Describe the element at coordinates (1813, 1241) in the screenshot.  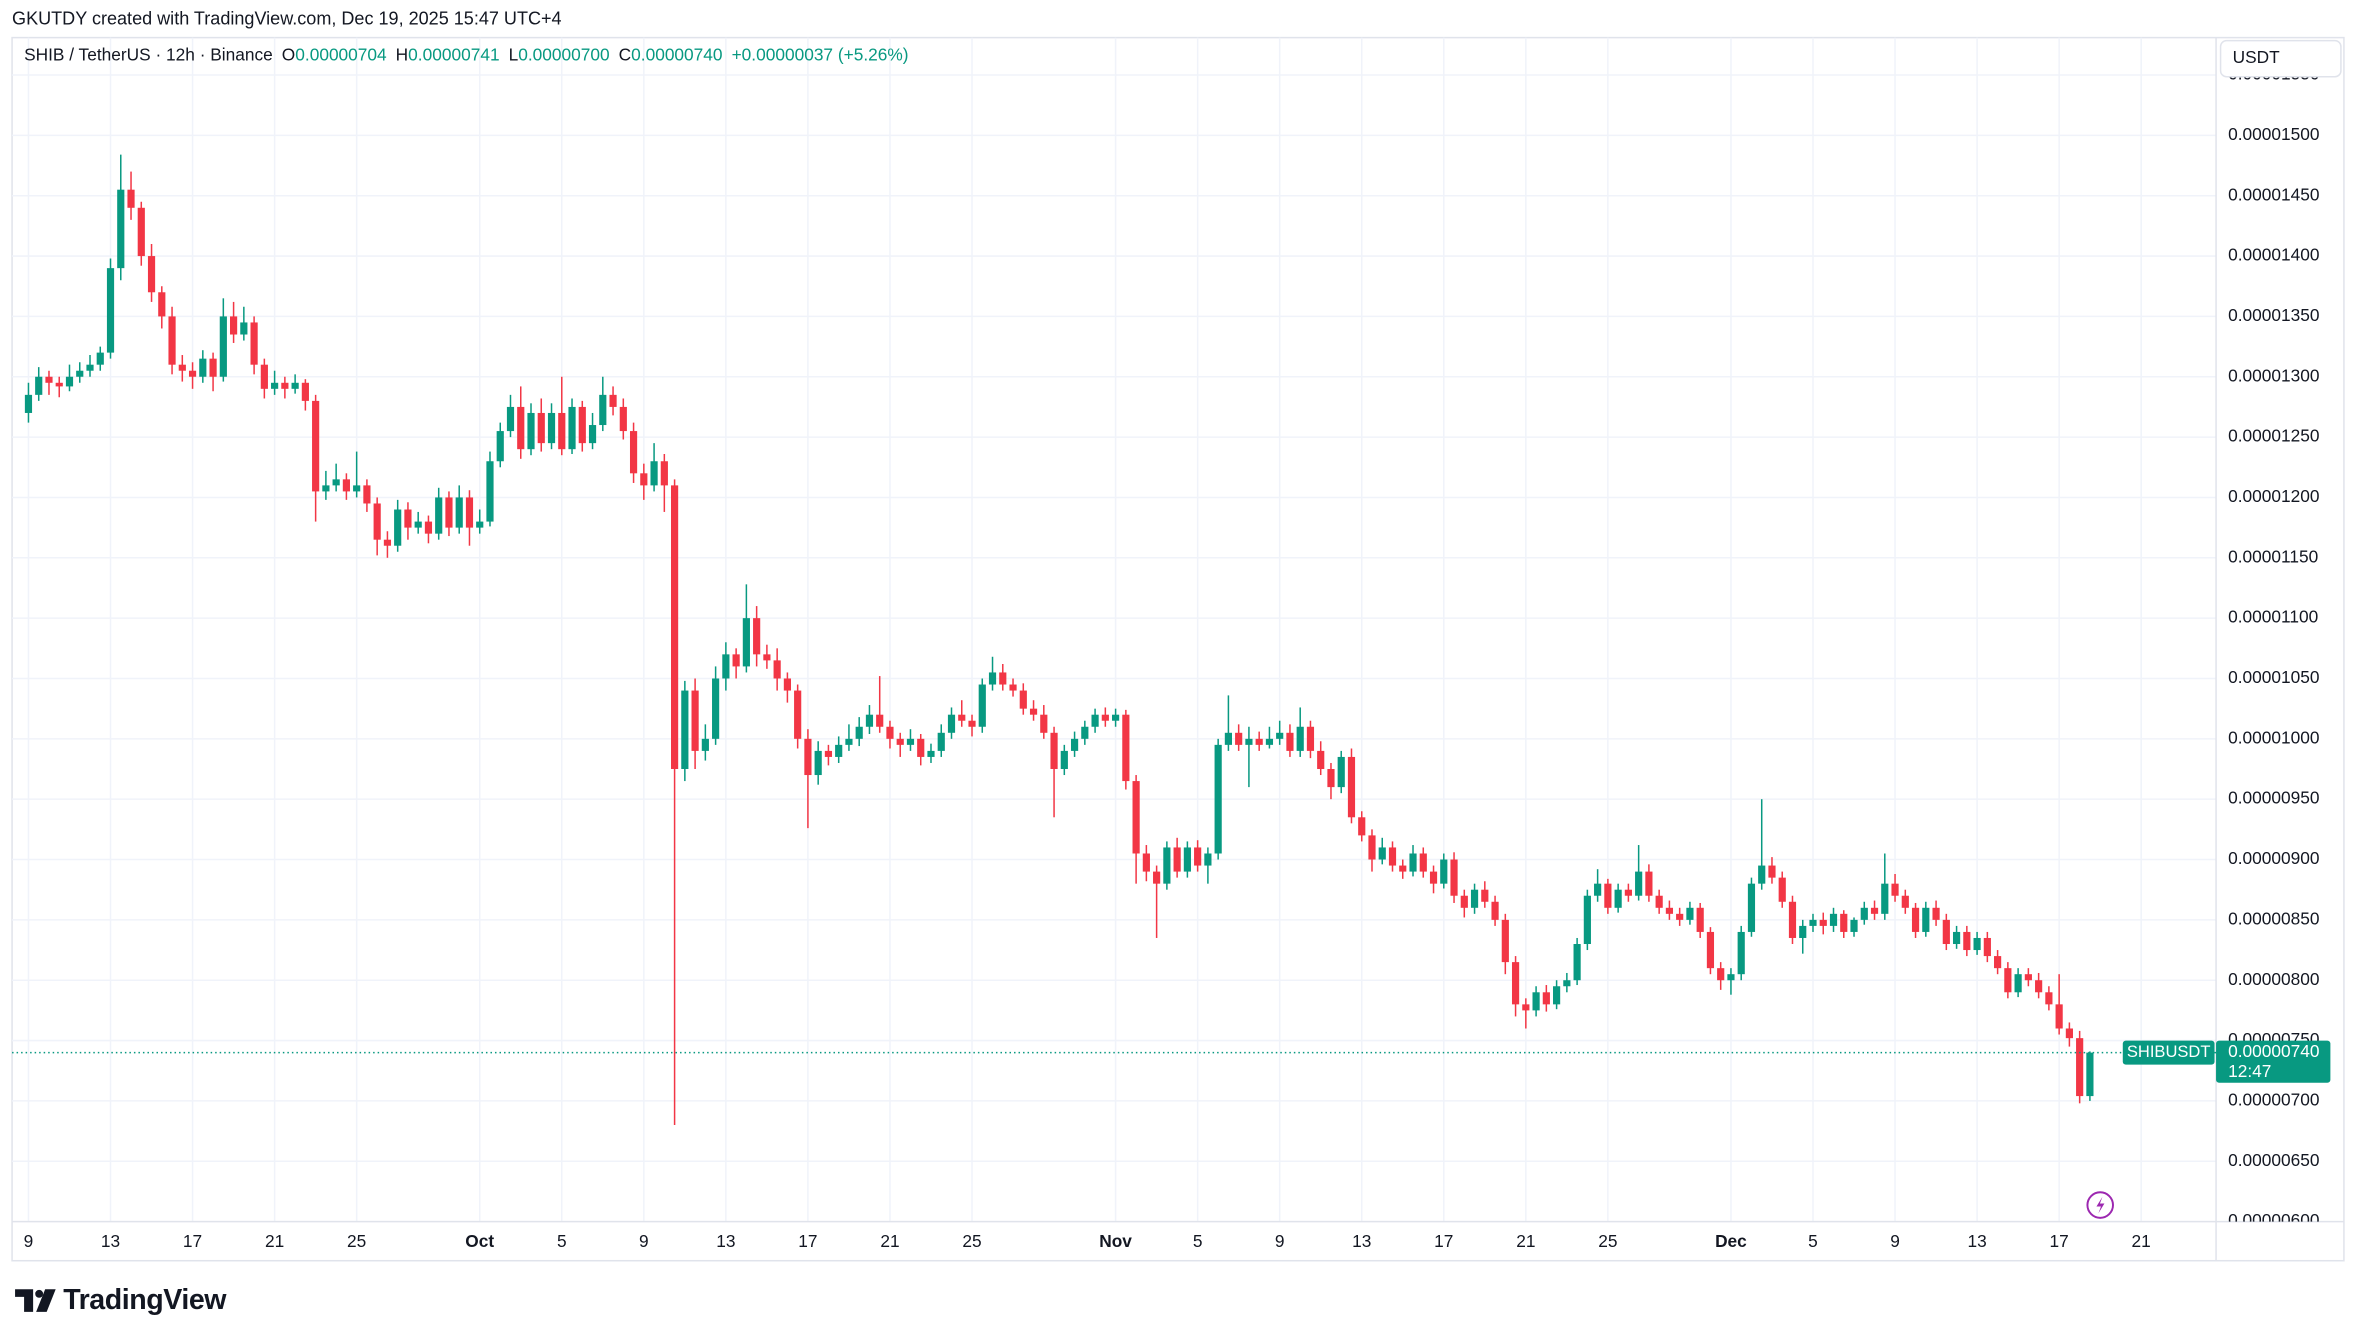
I see `x-tick-label: 5` at that location.